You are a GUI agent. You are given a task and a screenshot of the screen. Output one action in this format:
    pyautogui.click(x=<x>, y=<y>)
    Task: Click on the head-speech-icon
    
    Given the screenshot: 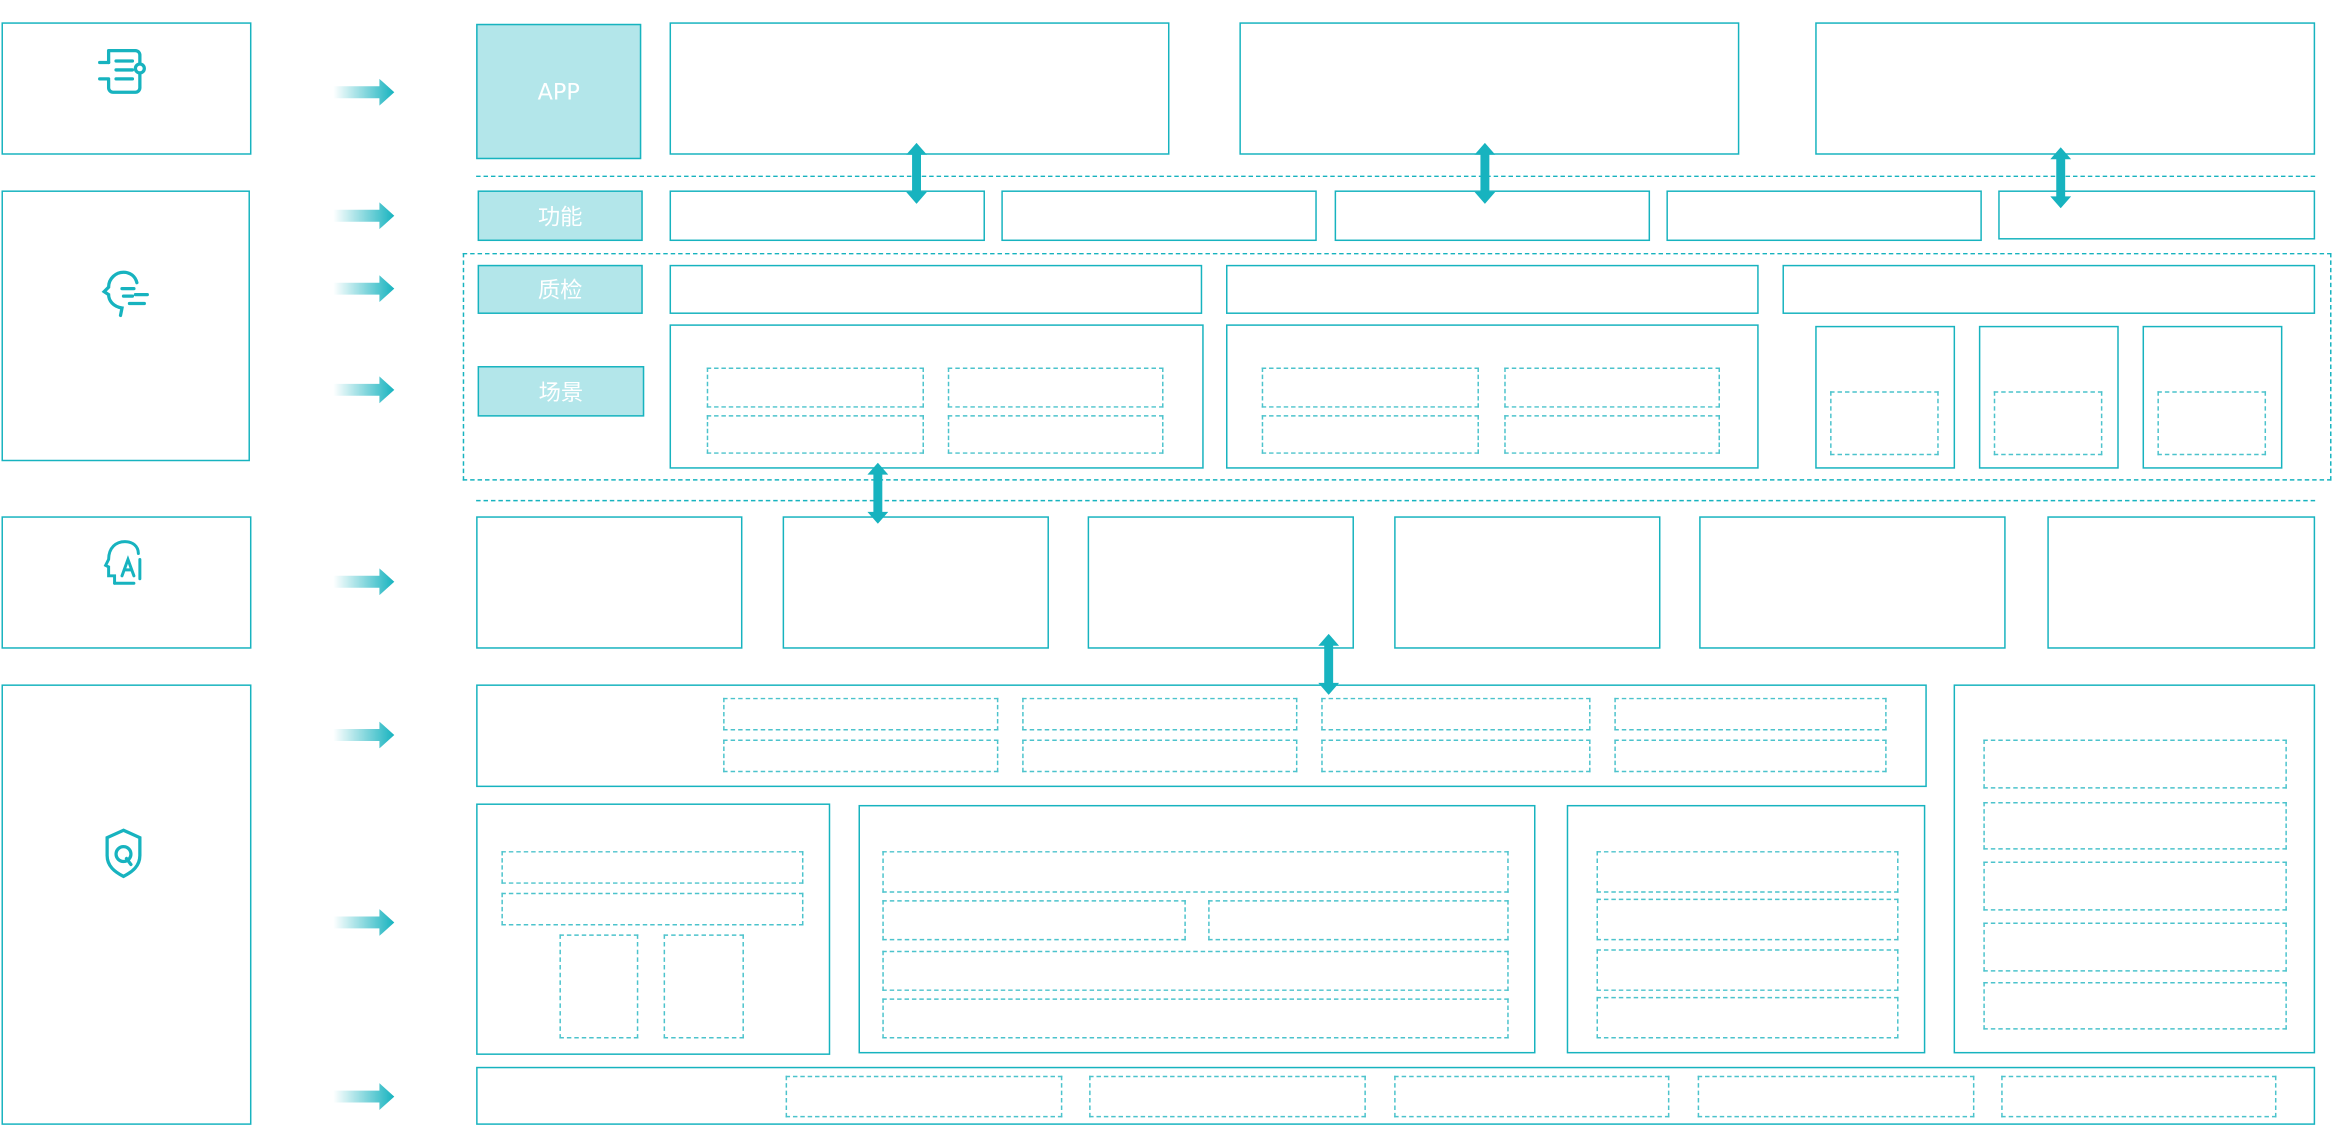 What is the action you would take?
    pyautogui.click(x=125, y=294)
    